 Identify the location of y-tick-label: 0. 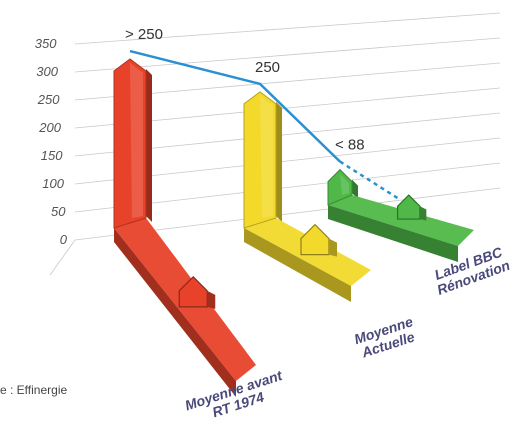
(64, 239).